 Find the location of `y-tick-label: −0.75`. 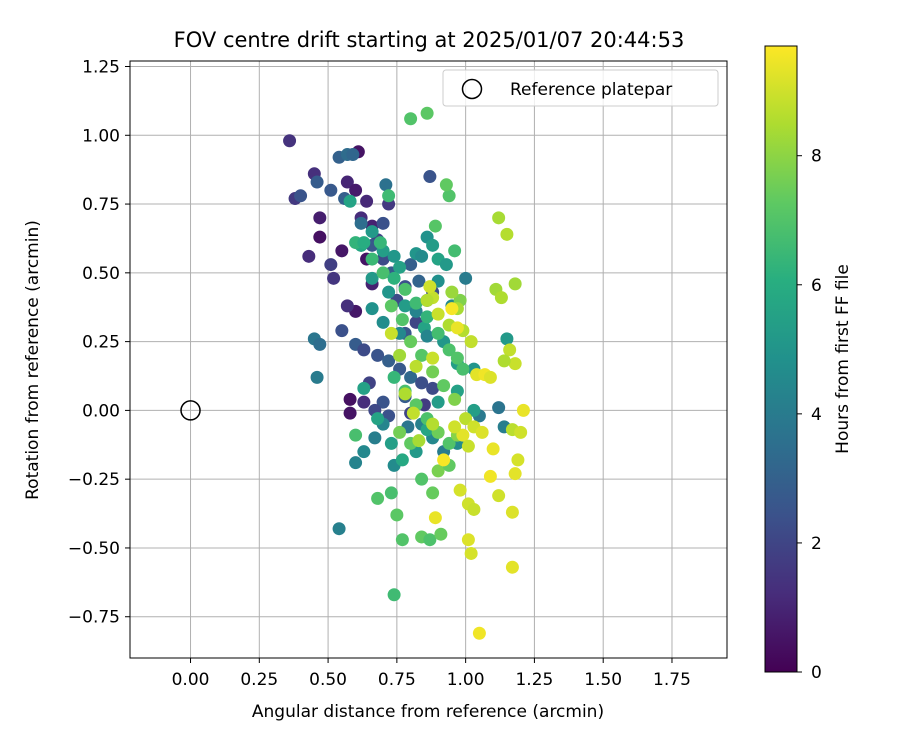

y-tick-label: −0.75 is located at coordinates (94, 618).